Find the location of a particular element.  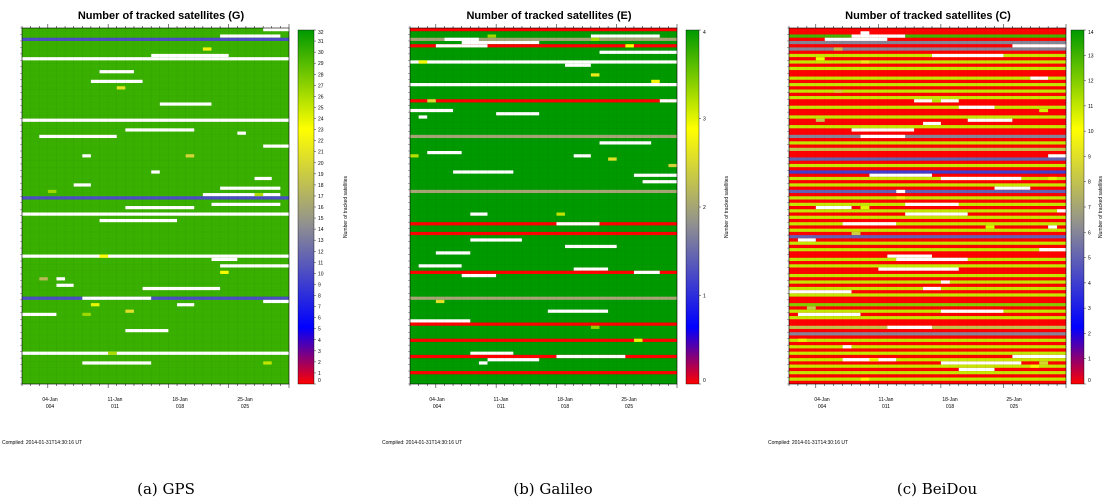

colorbar-tick-label: 27 is located at coordinates (321, 86).